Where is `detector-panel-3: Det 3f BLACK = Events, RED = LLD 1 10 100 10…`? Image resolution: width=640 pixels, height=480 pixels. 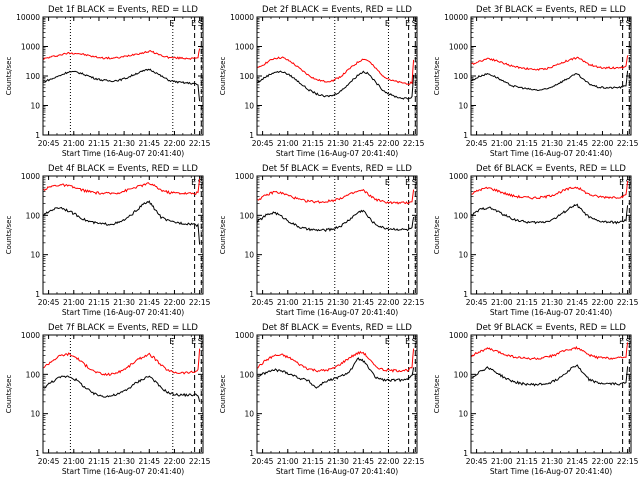
detector-panel-3: Det 3f BLACK = Events, RED = LLD 1 10 100 10… is located at coordinates (536, 81).